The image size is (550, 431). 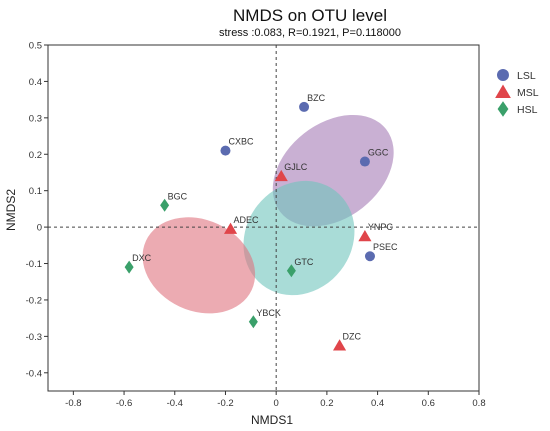 What do you see at coordinates (303, 262) in the screenshot?
I see `point-label-gtc: GTC` at bounding box center [303, 262].